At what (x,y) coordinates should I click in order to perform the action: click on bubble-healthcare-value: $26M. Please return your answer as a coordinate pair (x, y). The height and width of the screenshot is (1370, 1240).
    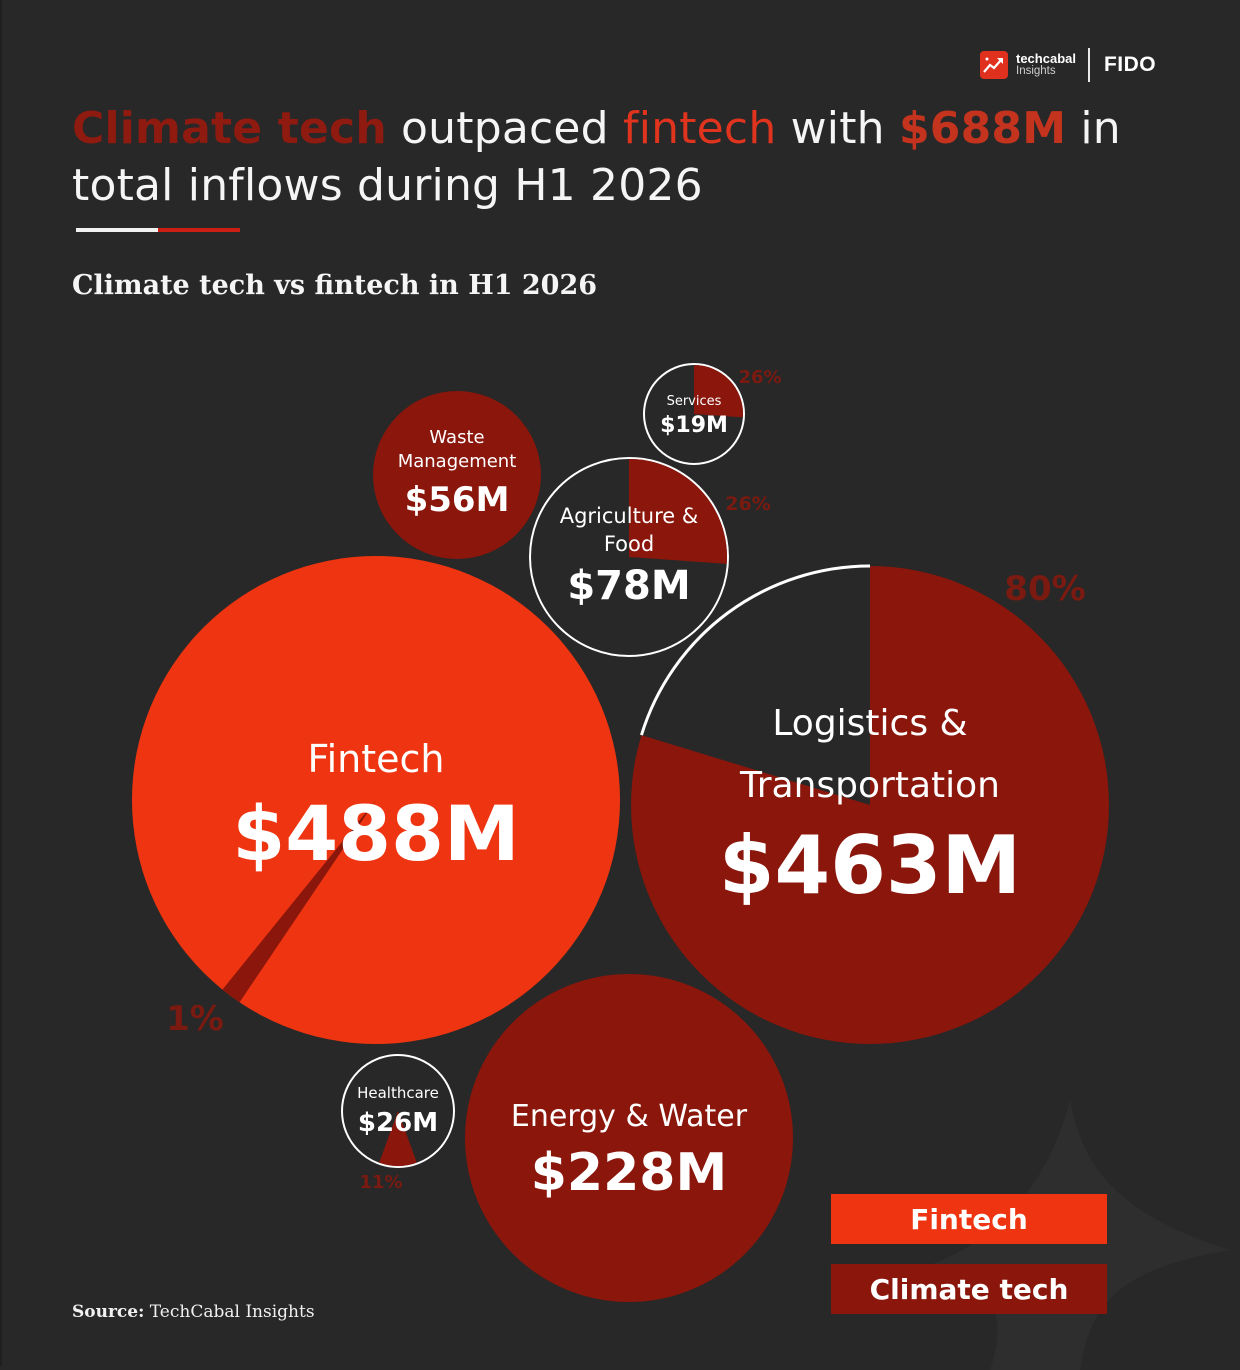
    Looking at the image, I should click on (398, 1123).